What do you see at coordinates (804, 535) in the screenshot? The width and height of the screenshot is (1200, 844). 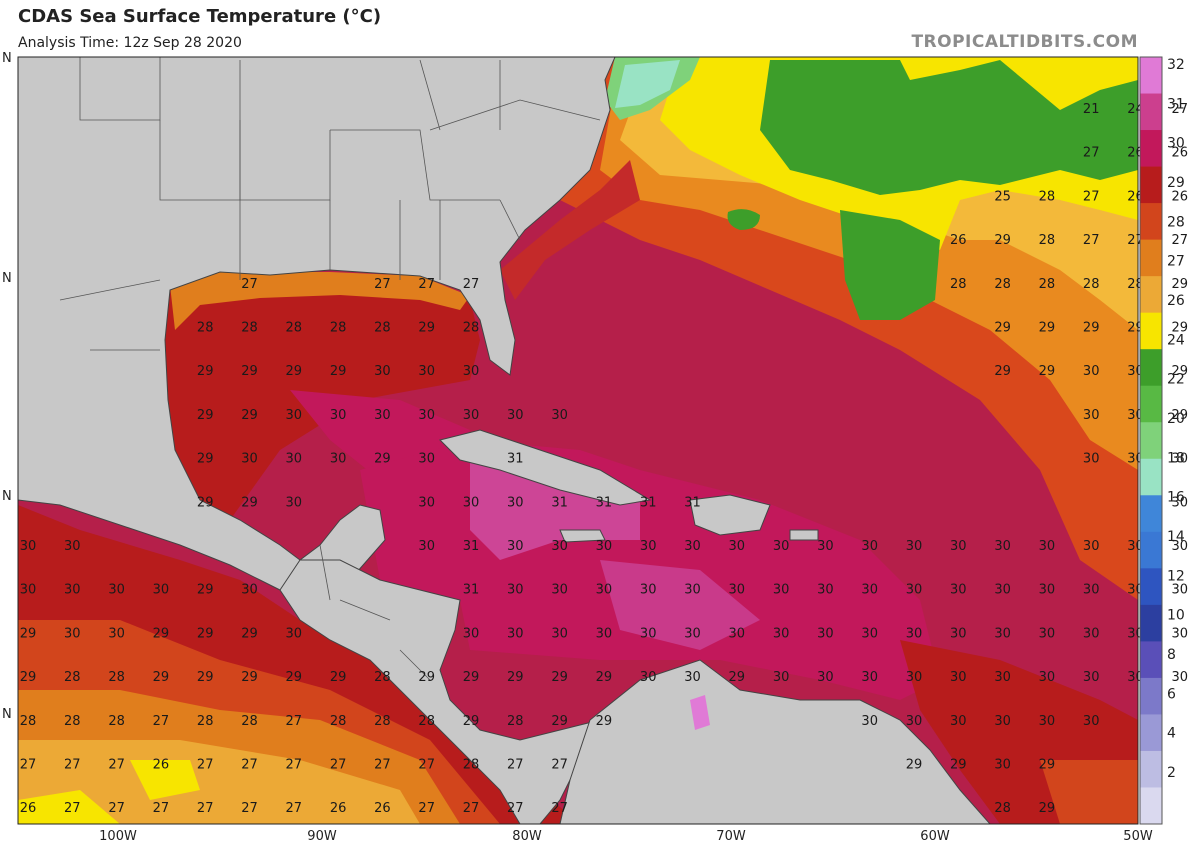 I see `puerto-rico-land` at bounding box center [804, 535].